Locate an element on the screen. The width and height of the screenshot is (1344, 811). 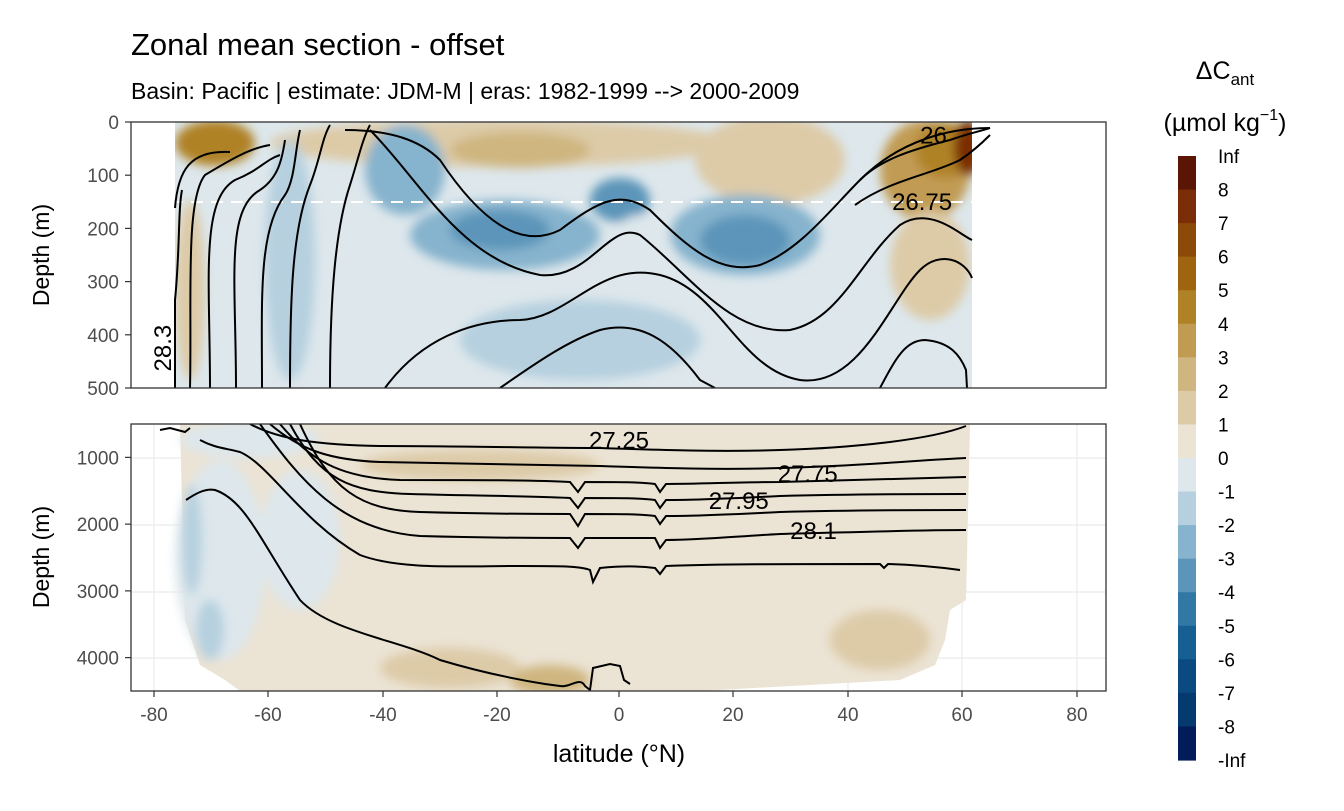
colorbar-label: -1 is located at coordinates (1226, 493).